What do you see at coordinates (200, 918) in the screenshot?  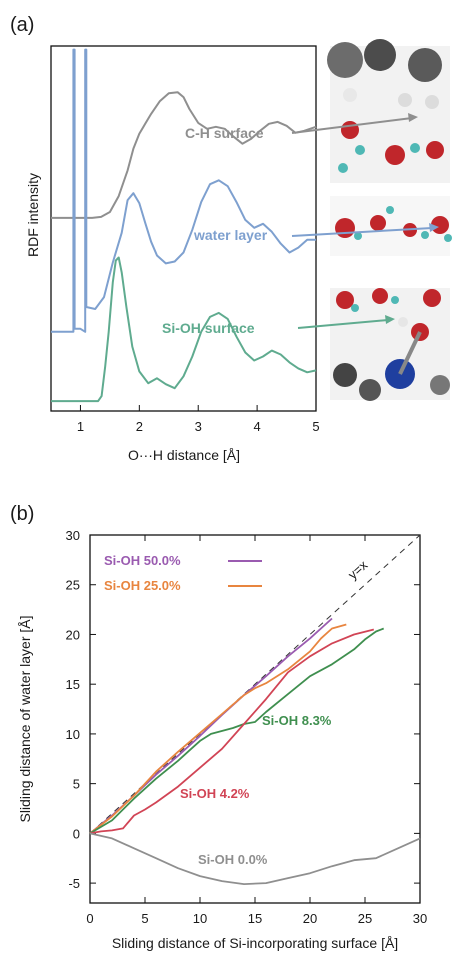 I see `x-tick-label: 10` at bounding box center [200, 918].